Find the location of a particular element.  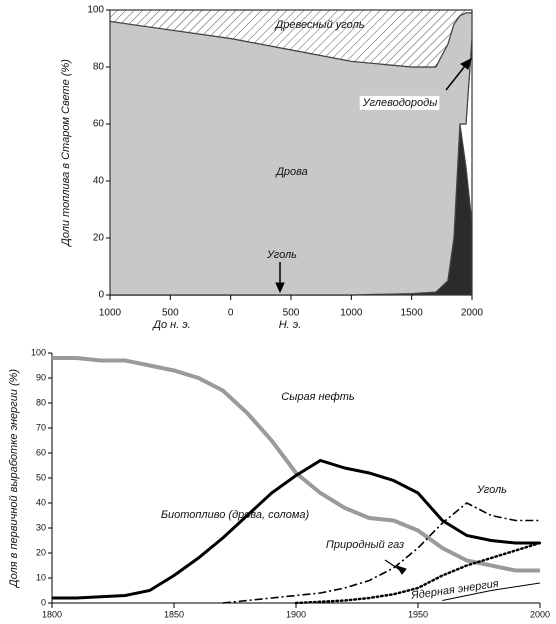

y-tick-label: 50 is located at coordinates (41, 477).